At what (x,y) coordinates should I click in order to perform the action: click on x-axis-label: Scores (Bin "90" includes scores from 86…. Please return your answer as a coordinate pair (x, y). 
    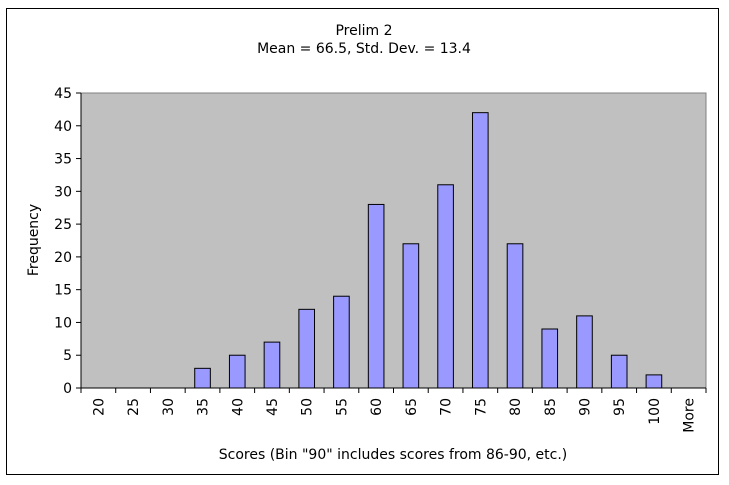
    Looking at the image, I should click on (393, 455).